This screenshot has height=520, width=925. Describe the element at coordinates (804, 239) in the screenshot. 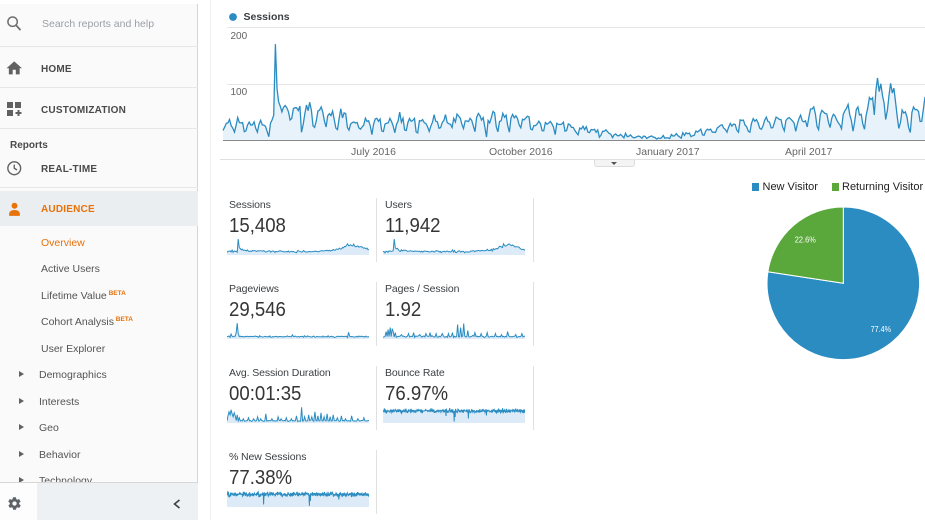

I see `svg-text: 22.6%` at that location.